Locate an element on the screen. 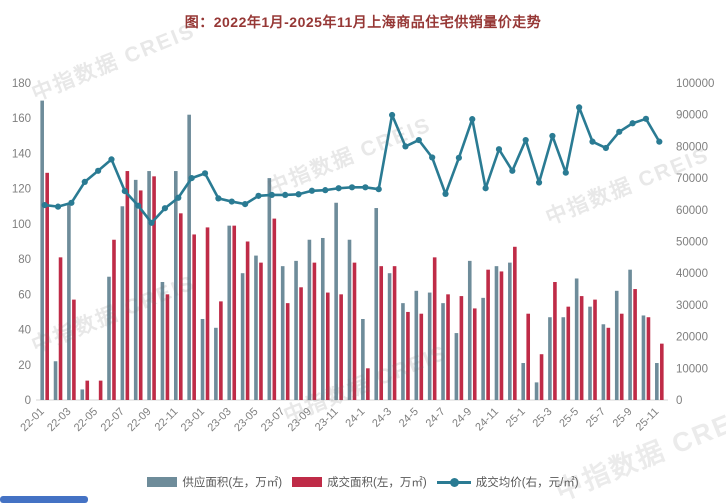 The height and width of the screenshot is (503, 726). left-axis-tick-label: 120 is located at coordinates (21, 190).